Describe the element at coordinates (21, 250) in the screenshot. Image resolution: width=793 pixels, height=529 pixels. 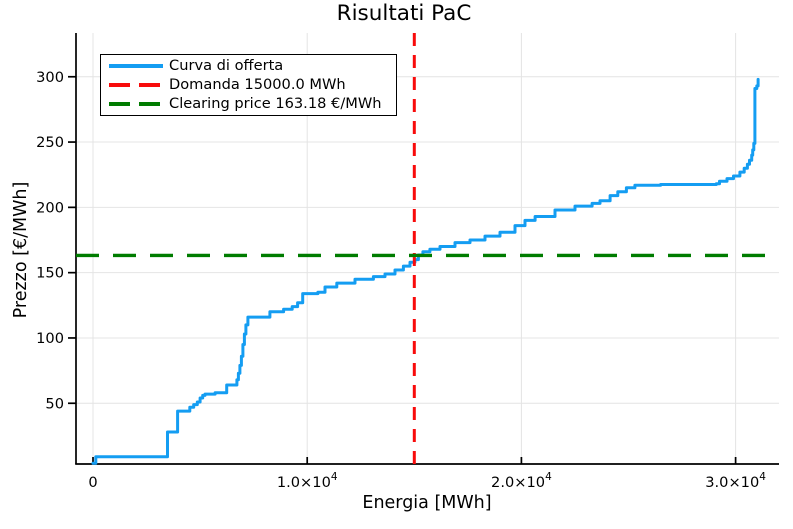
I see `y-axis-label: Prezzo [€/MWh]` at that location.